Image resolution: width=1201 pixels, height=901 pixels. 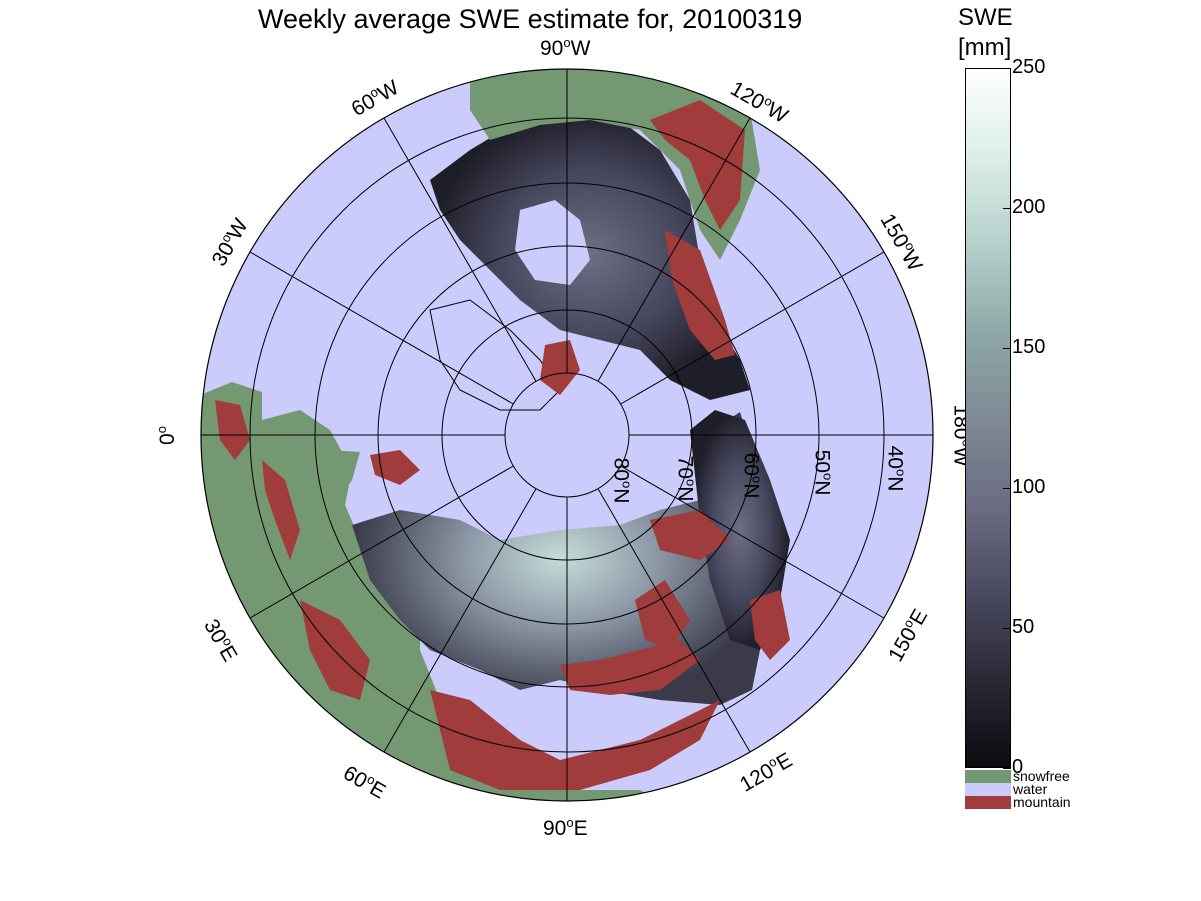 What do you see at coordinates (988, 418) in the screenshot?
I see `colorbar` at bounding box center [988, 418].